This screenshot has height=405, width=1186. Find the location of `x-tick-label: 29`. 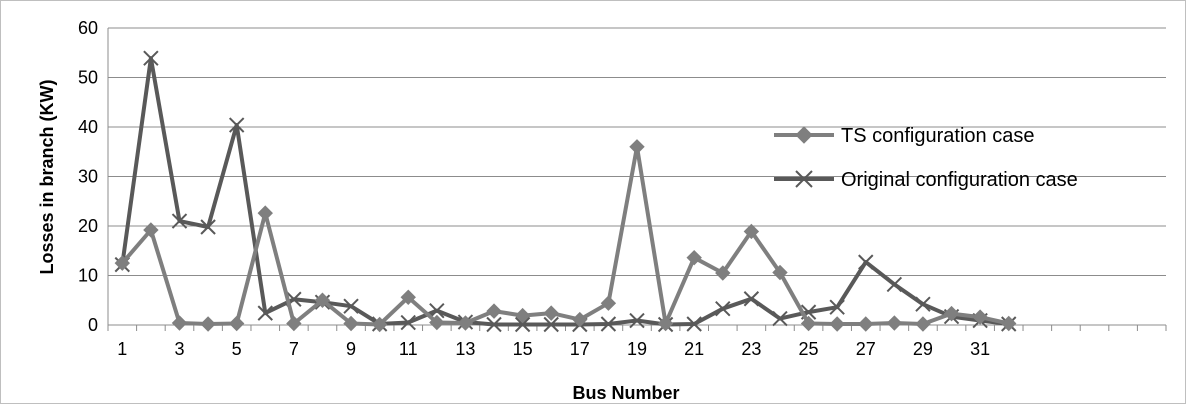

x-tick-label: 29 is located at coordinates (923, 349).